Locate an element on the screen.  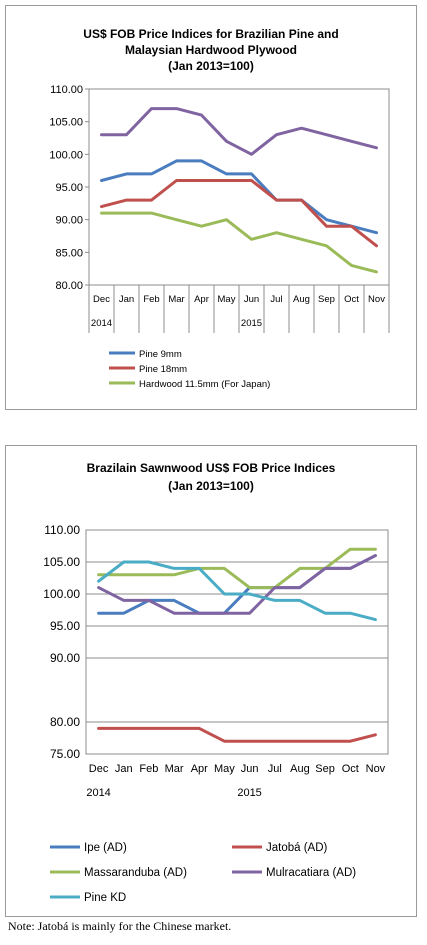
plot-area is located at coordinates (239, 187).